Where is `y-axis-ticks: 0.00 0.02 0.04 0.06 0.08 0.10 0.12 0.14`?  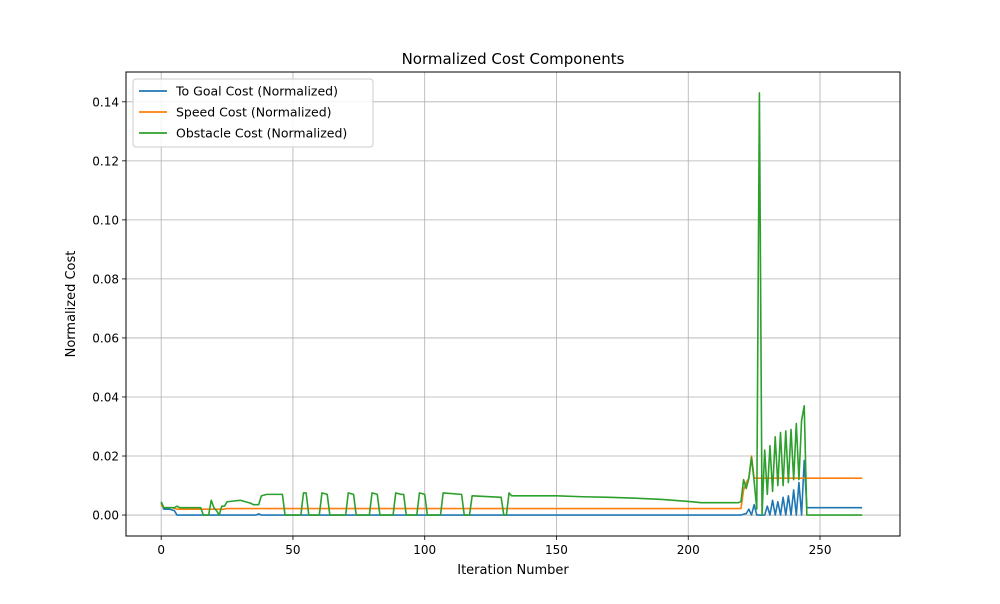
y-axis-ticks: 0.00 0.02 0.04 0.06 0.08 0.10 0.12 0.14 is located at coordinates (109, 309).